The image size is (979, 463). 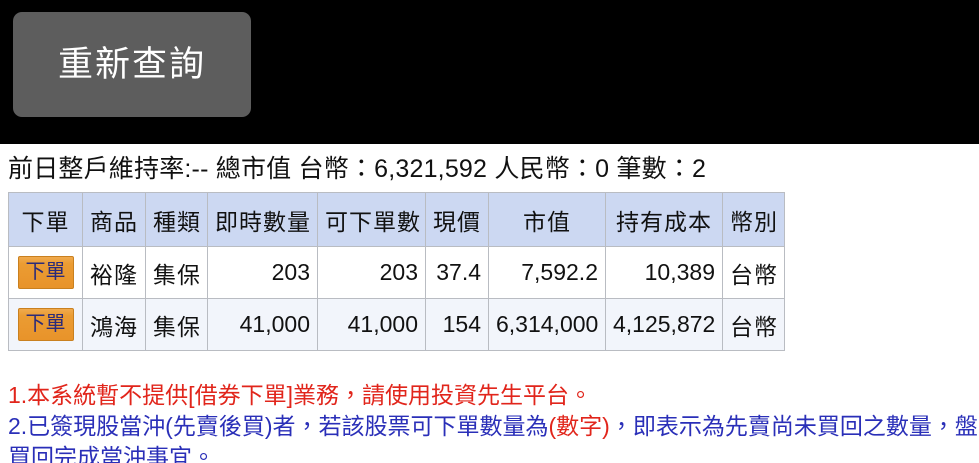 I want to click on column-header-product: 商品, so click(x=114, y=219).